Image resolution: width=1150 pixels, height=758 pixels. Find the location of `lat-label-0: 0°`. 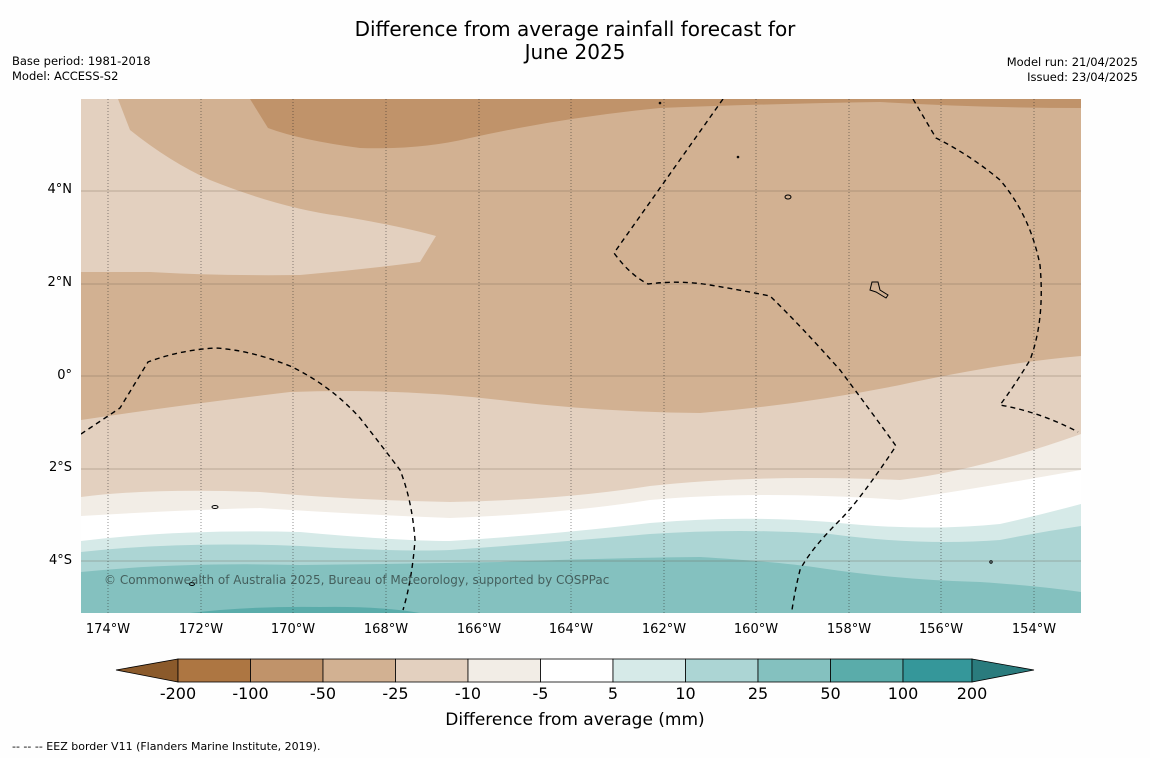

lat-label-0: 0° is located at coordinates (64, 375).